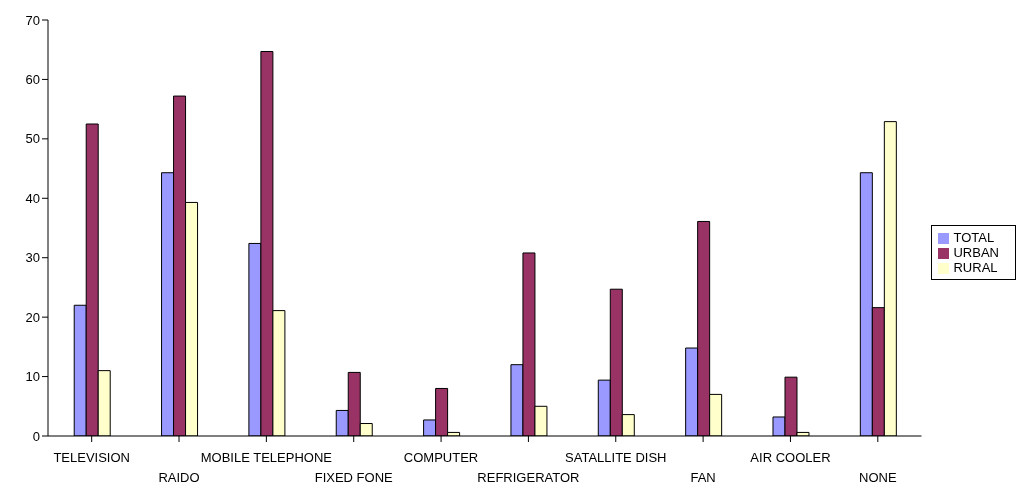  Describe the element at coordinates (179, 477) in the screenshot. I see `x-tick-label: RAIDO` at that location.